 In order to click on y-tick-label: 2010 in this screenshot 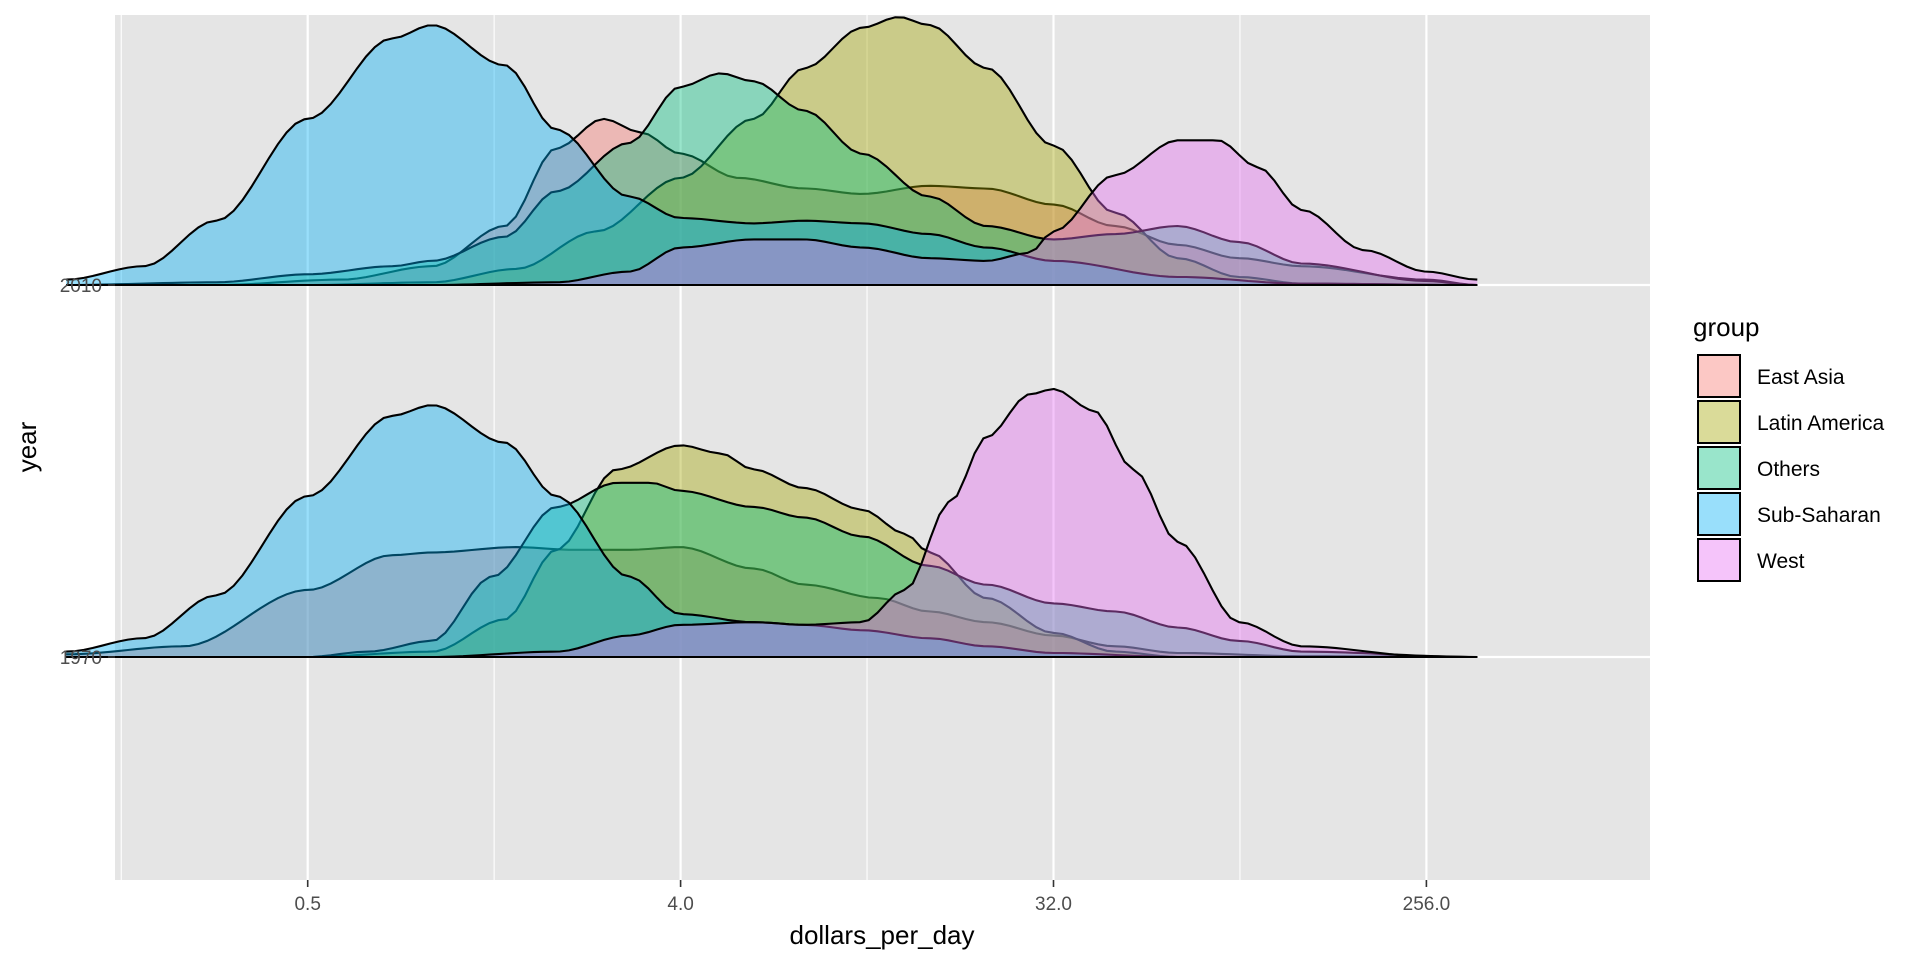, I will do `click(81, 286)`.